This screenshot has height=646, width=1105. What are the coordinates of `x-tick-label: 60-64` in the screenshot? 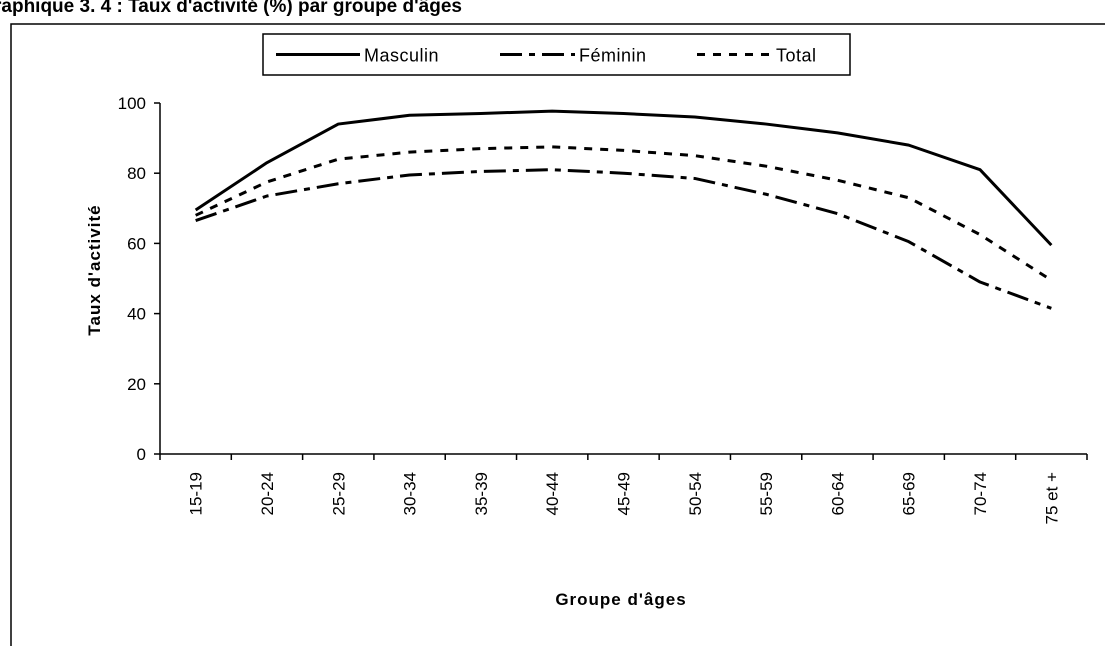 It's located at (837, 493).